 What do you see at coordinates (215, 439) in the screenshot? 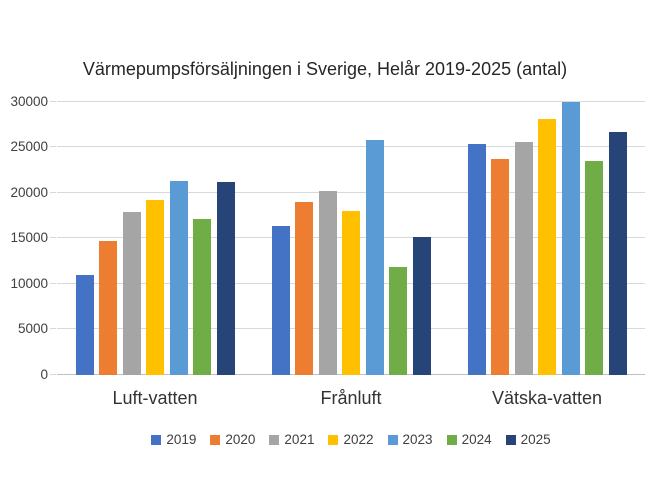
I see `legend-swatch-2020` at bounding box center [215, 439].